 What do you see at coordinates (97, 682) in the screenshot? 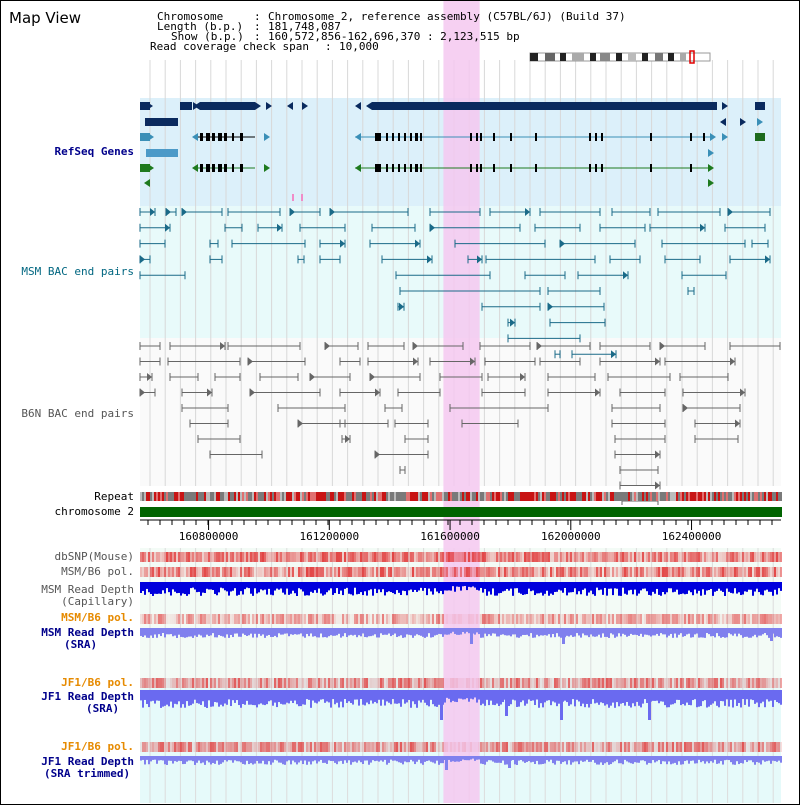
I see `label-jf1-pol-1: JF1/B6 pol.` at bounding box center [97, 682].